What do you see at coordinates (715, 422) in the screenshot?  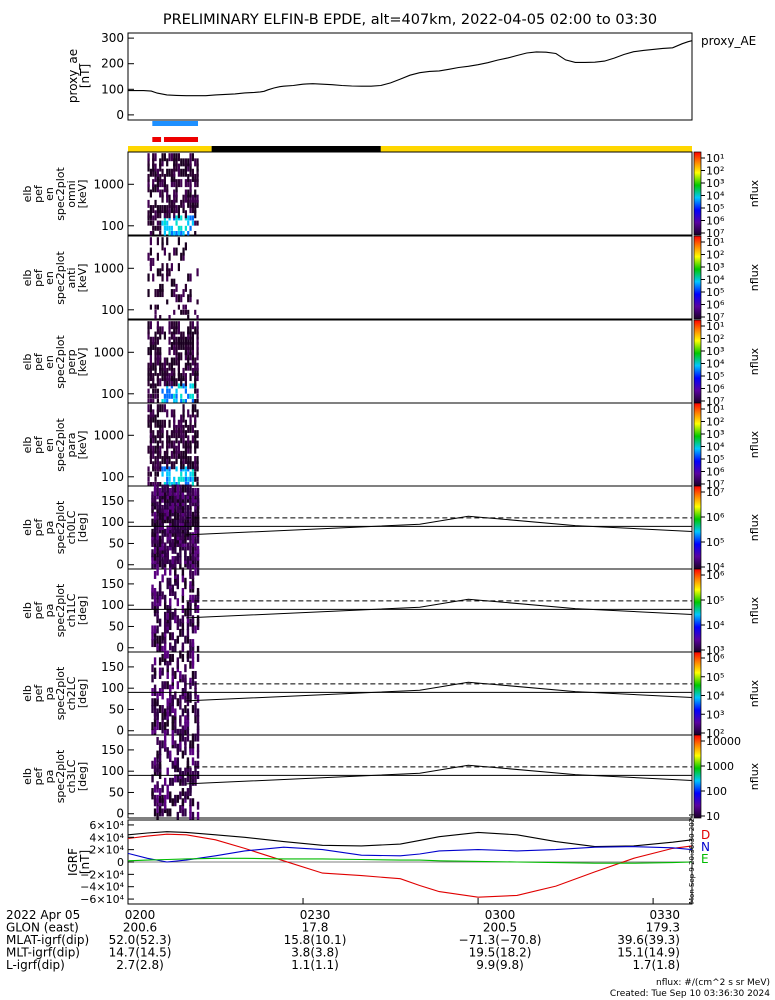 I see `colorbar-tick-label: 10²` at bounding box center [715, 422].